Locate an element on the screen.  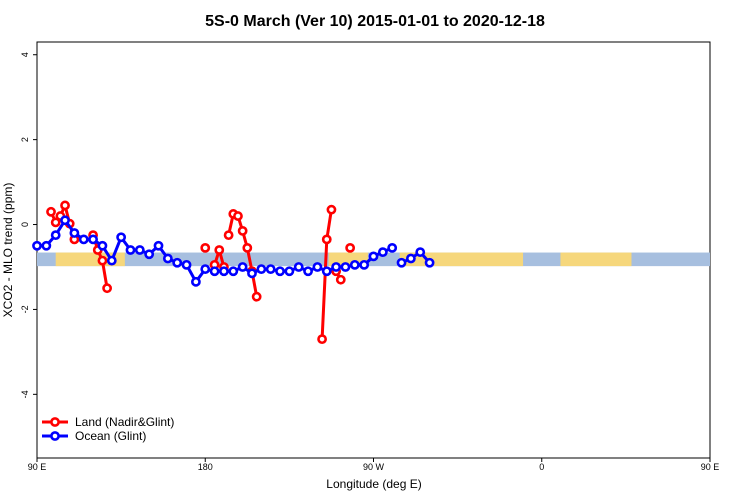
legend-label: Ocean (Glint) is located at coordinates (110, 436).